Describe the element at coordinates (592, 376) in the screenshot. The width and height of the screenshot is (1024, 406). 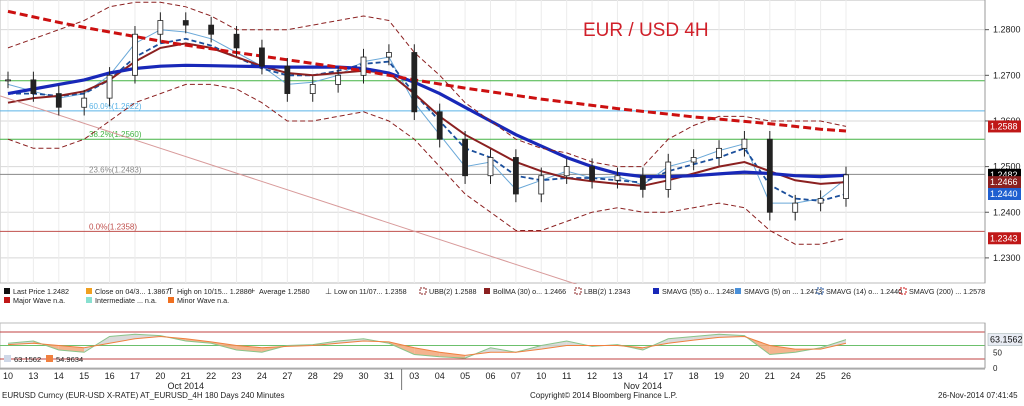
I see `x-tick-label: 12` at that location.